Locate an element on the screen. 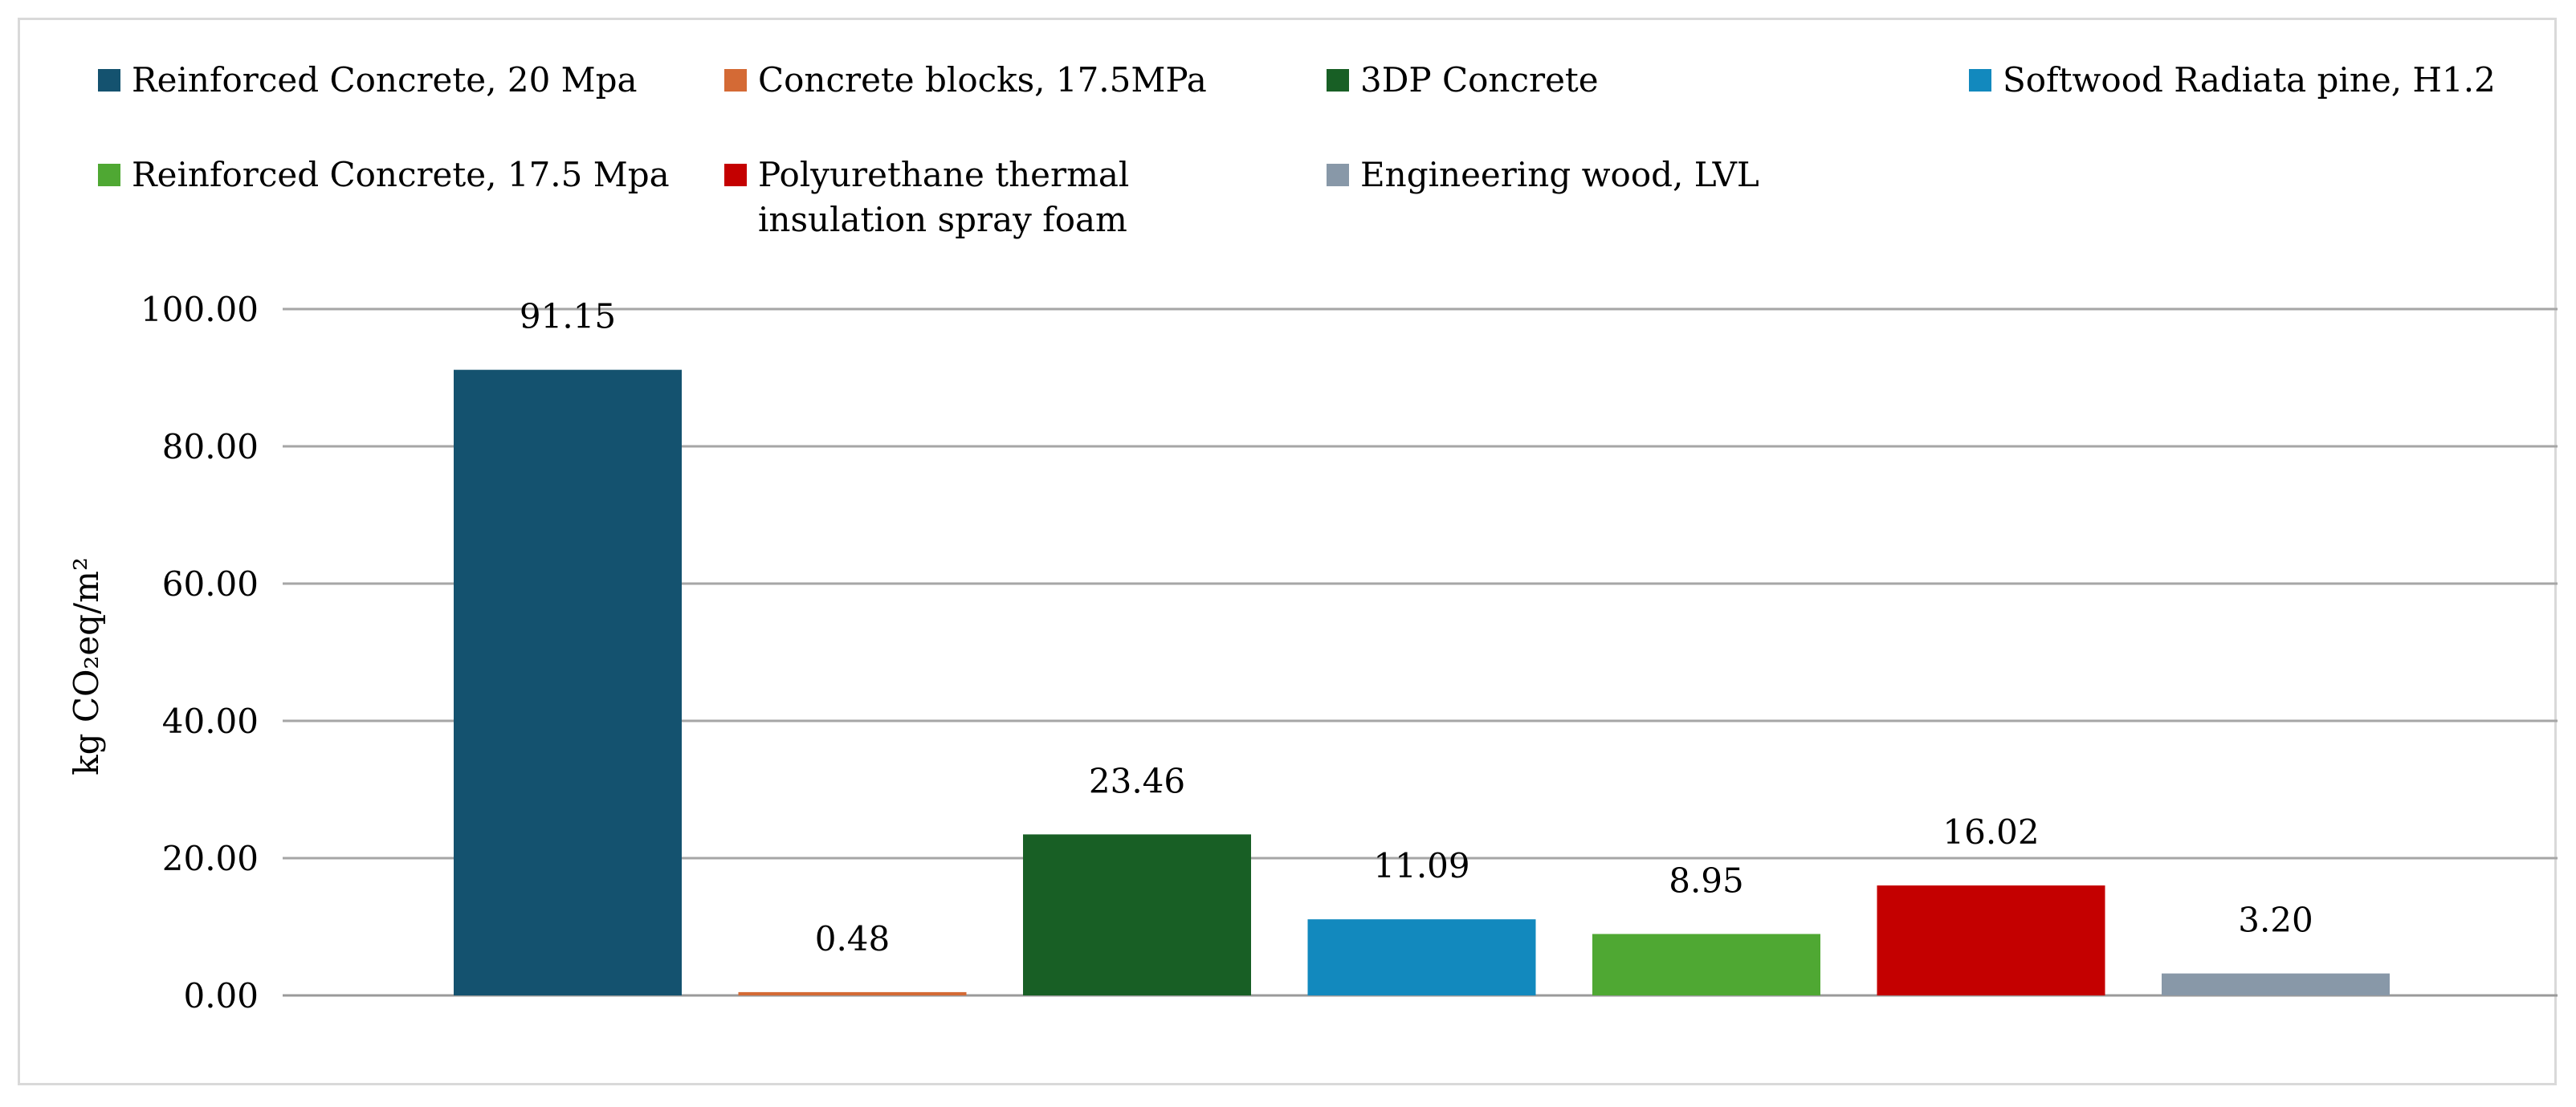  y-tick-label: 40.00 is located at coordinates (210, 721).